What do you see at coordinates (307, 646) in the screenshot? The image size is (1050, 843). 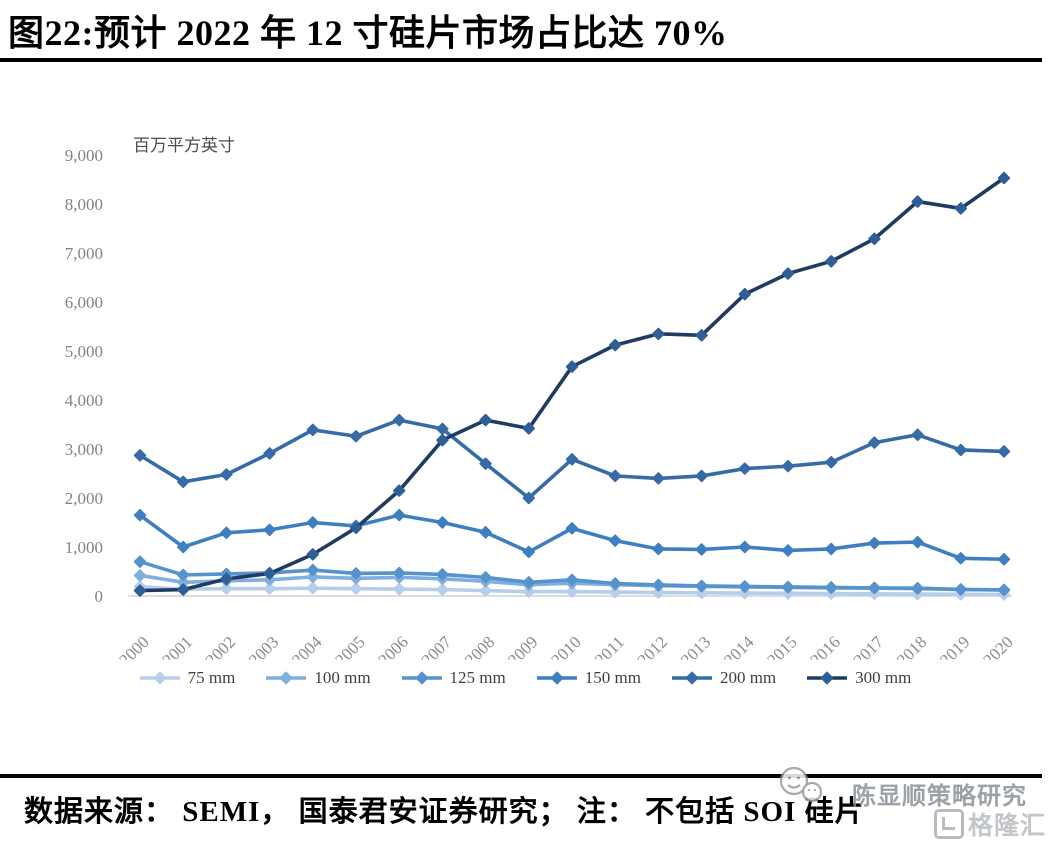 I see `x-tick-label: 2004` at bounding box center [307, 646].